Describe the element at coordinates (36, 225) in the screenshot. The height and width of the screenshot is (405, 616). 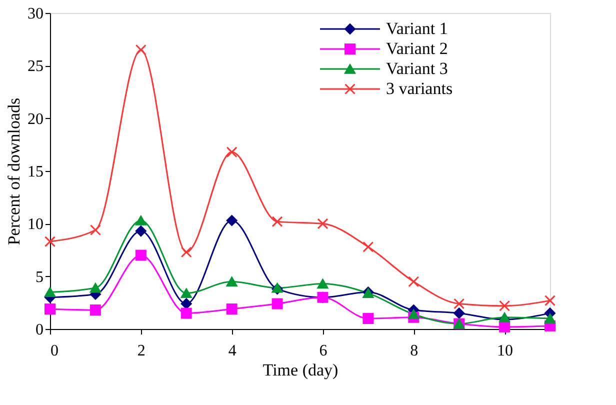
I see `y-tick-label: 10` at that location.